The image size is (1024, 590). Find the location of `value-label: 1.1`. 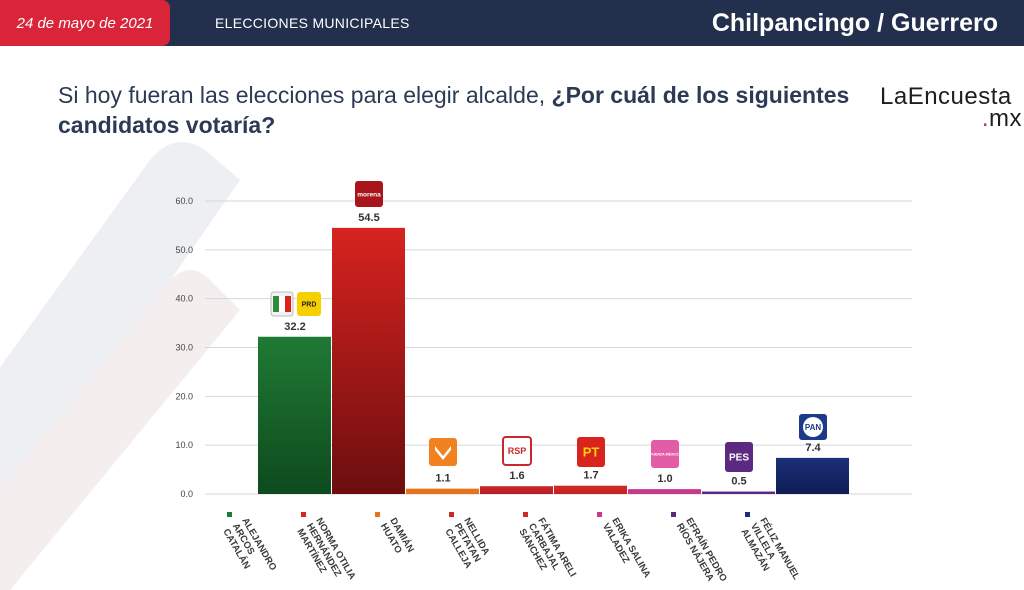

value-label: 1.1 is located at coordinates (442, 479).